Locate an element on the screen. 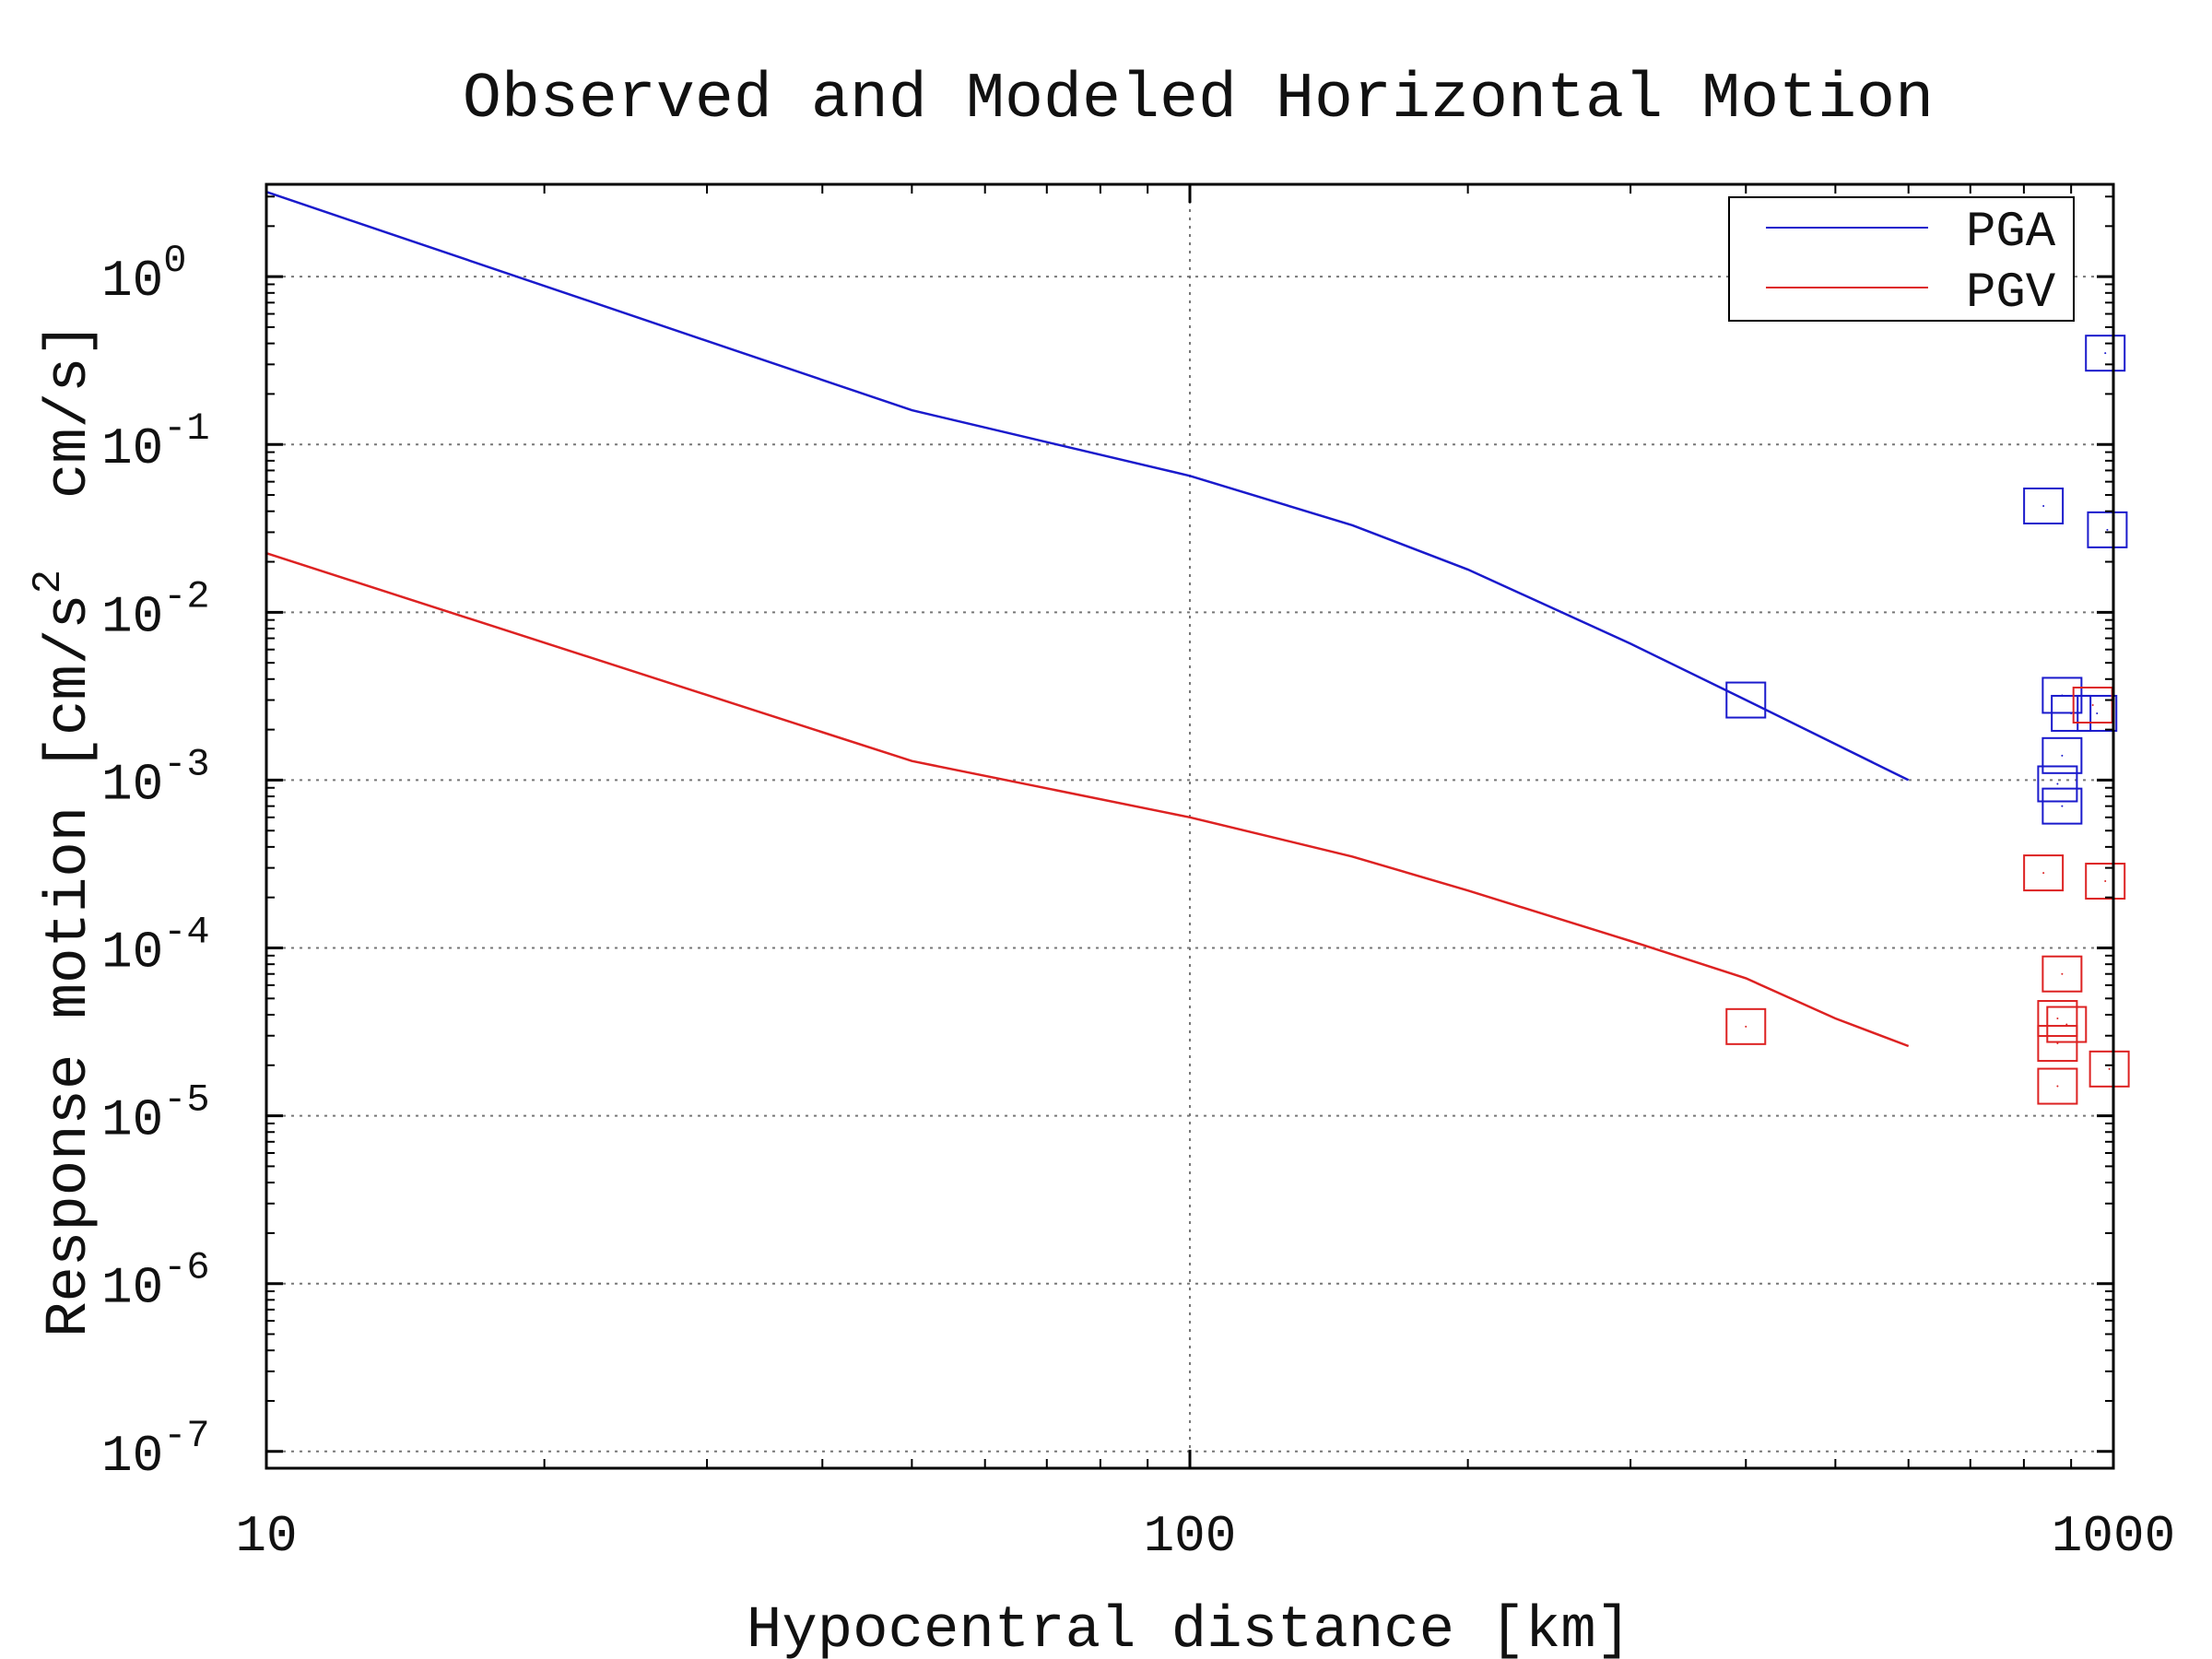  y-tick-label: 10⁻⁶ is located at coordinates (155, 1282).